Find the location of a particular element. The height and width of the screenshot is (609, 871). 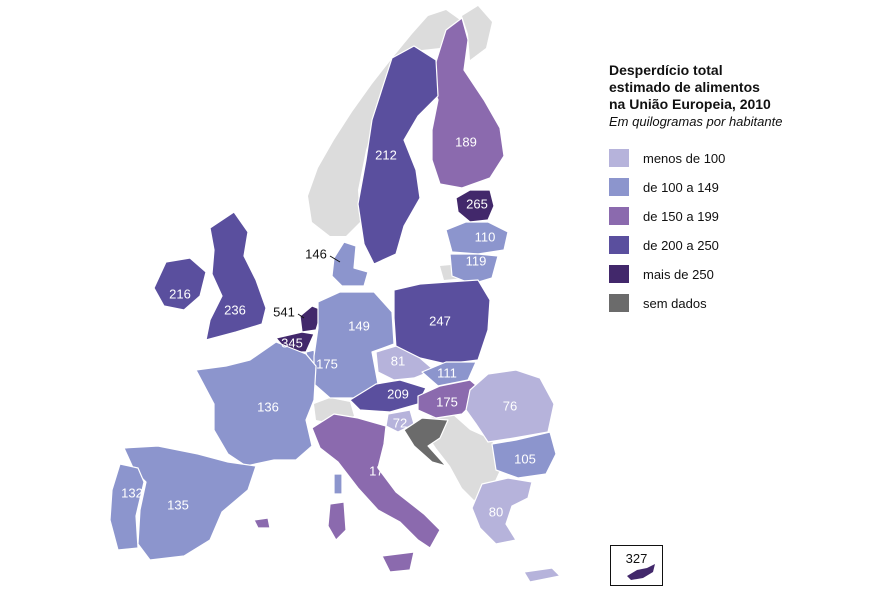

label-greece: 80 is located at coordinates (496, 511).